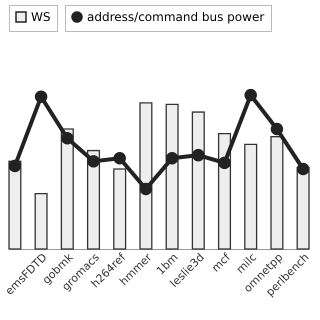  I want to click on legend-label: WS, so click(40, 17).